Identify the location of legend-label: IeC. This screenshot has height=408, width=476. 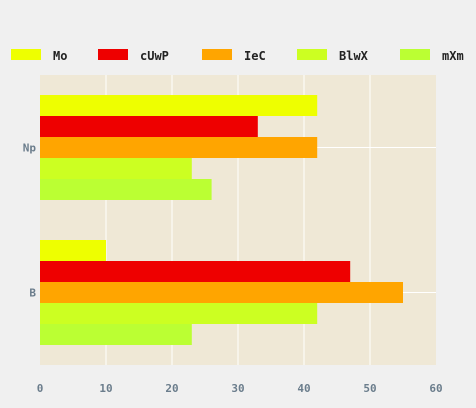
(255, 56).